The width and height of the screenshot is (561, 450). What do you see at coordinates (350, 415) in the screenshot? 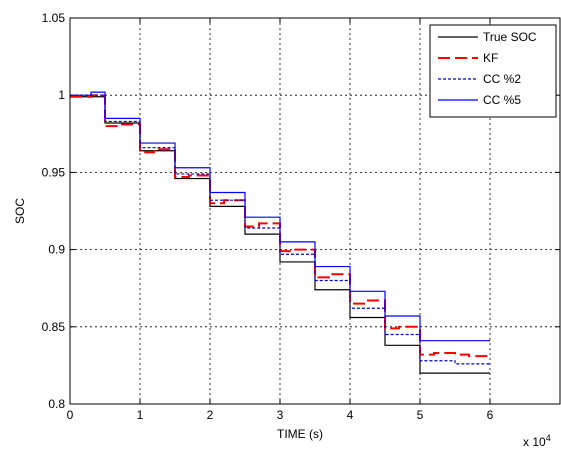
I see `x-tick-label: 4` at bounding box center [350, 415].